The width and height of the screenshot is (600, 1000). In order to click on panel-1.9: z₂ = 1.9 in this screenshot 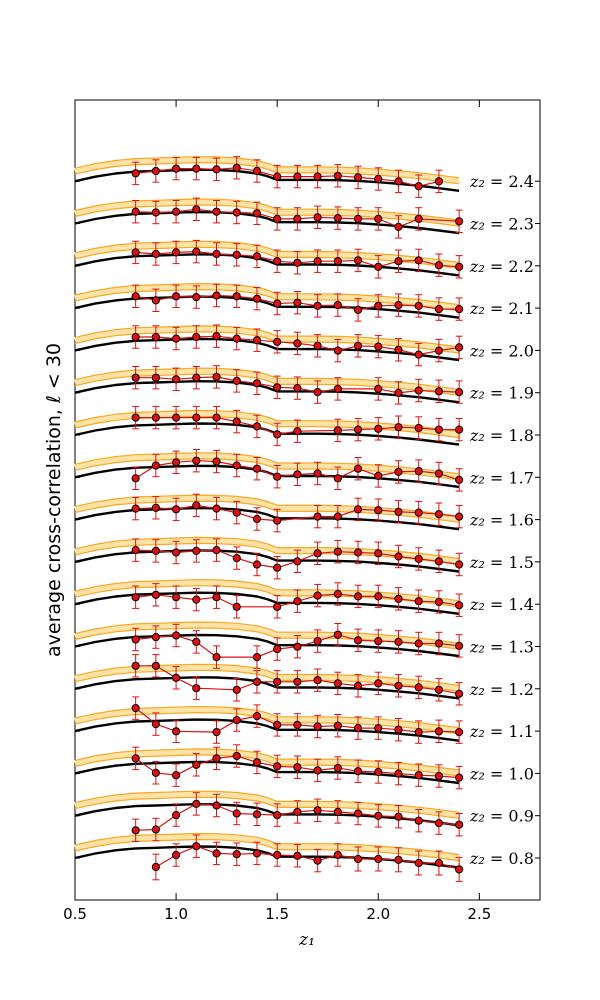, I will do `click(307, 385)`.